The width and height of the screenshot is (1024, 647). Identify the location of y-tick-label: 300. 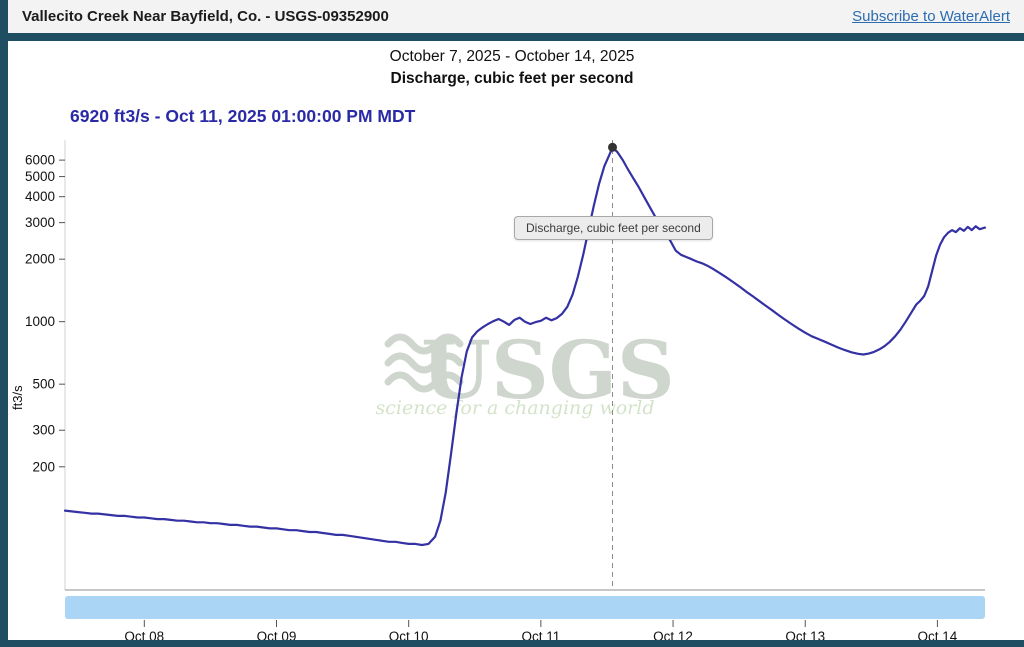
(43, 430).